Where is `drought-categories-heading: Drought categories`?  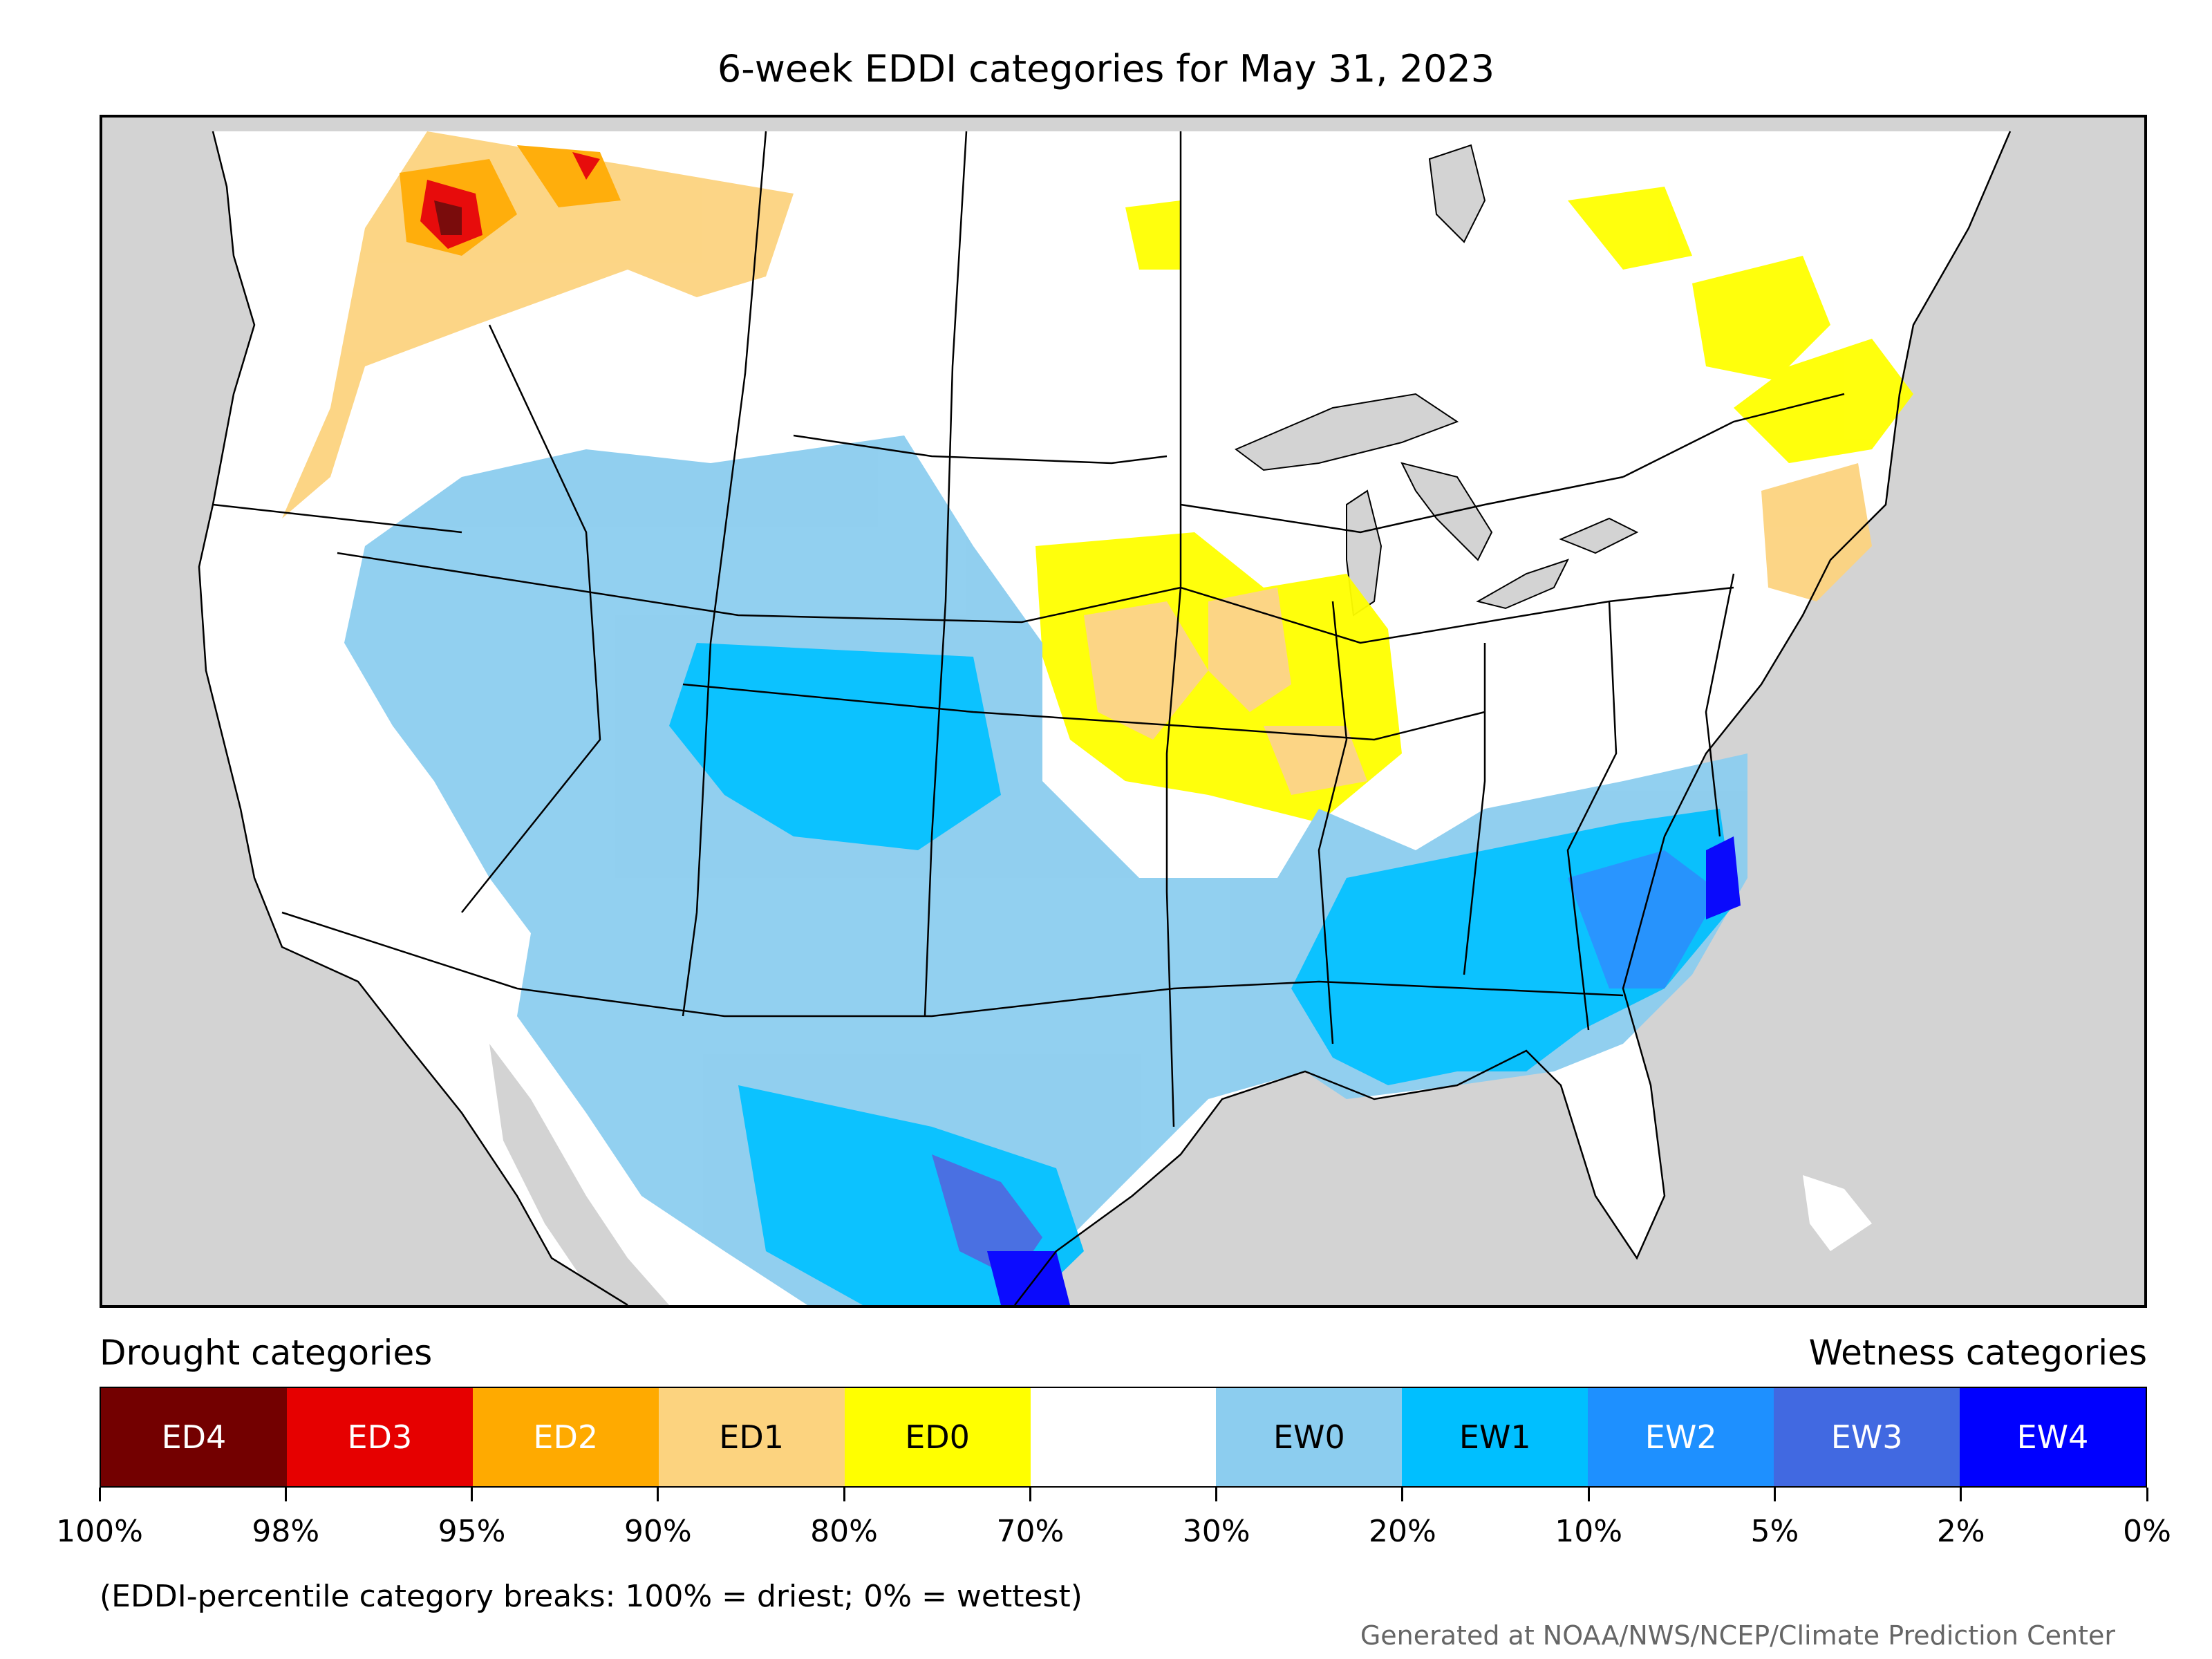 drought-categories-heading: Drought categories is located at coordinates (266, 1353).